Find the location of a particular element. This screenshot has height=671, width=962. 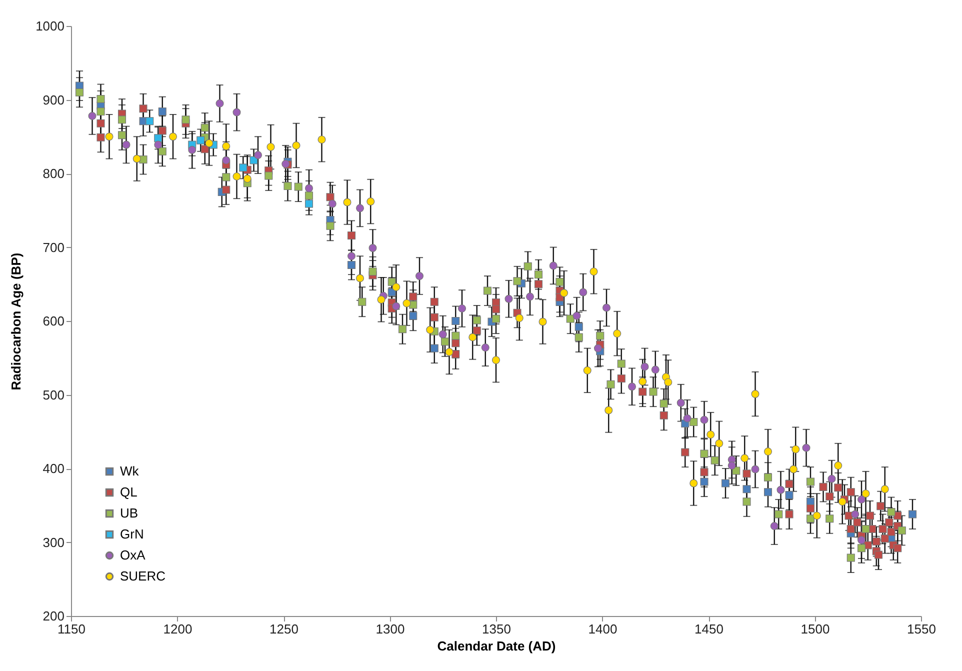

y-axis-title: Radiocarbon Age (BP) is located at coordinates (16, 321).